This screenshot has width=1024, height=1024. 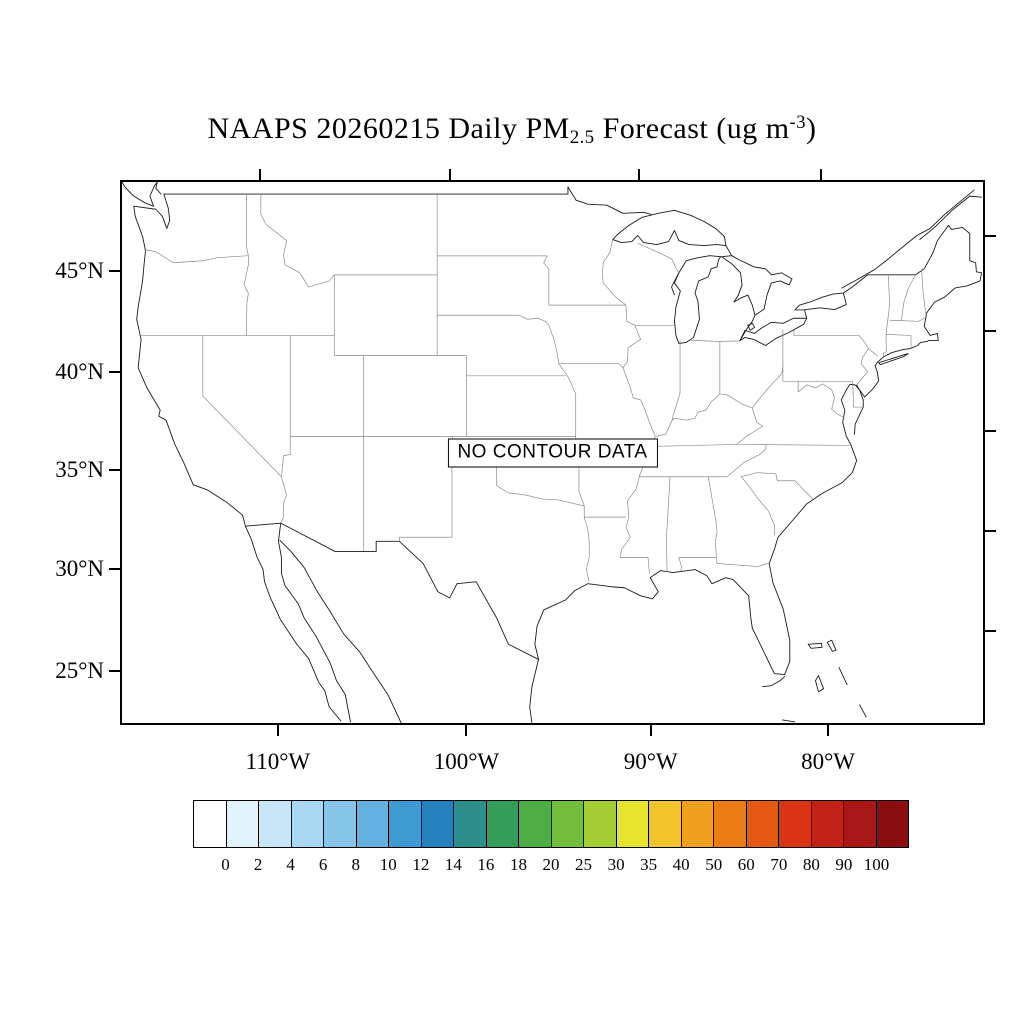 I want to click on colorbar-tick-label: 12, so click(x=421, y=864).